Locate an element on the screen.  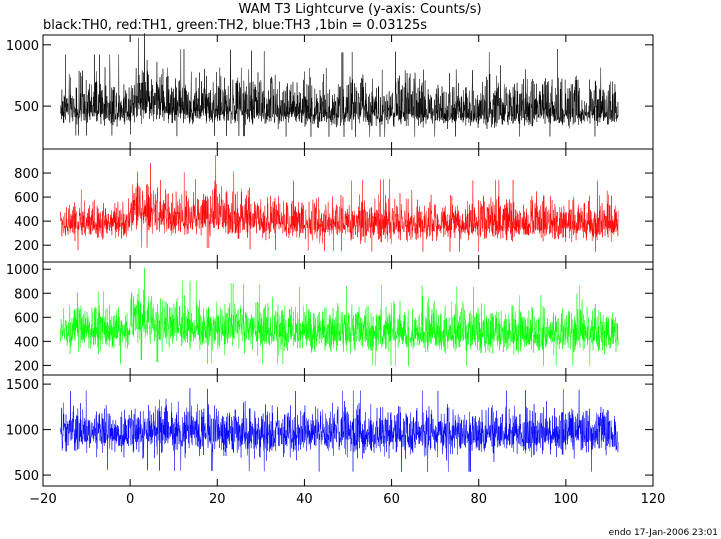
series-line-TH0 is located at coordinates (339, 85).